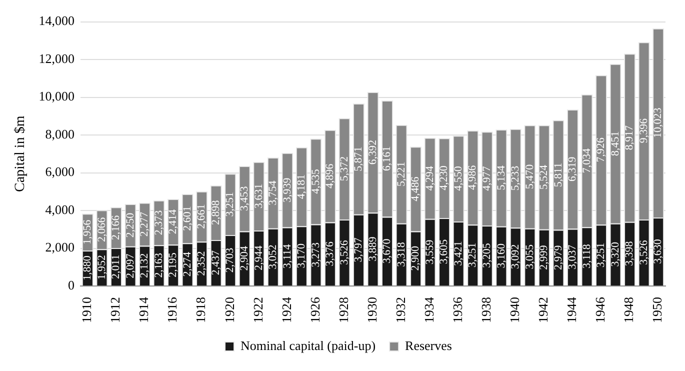 The height and width of the screenshot is (371, 685). Describe the element at coordinates (273, 257) in the screenshot. I see `data-label: 3,052` at that location.